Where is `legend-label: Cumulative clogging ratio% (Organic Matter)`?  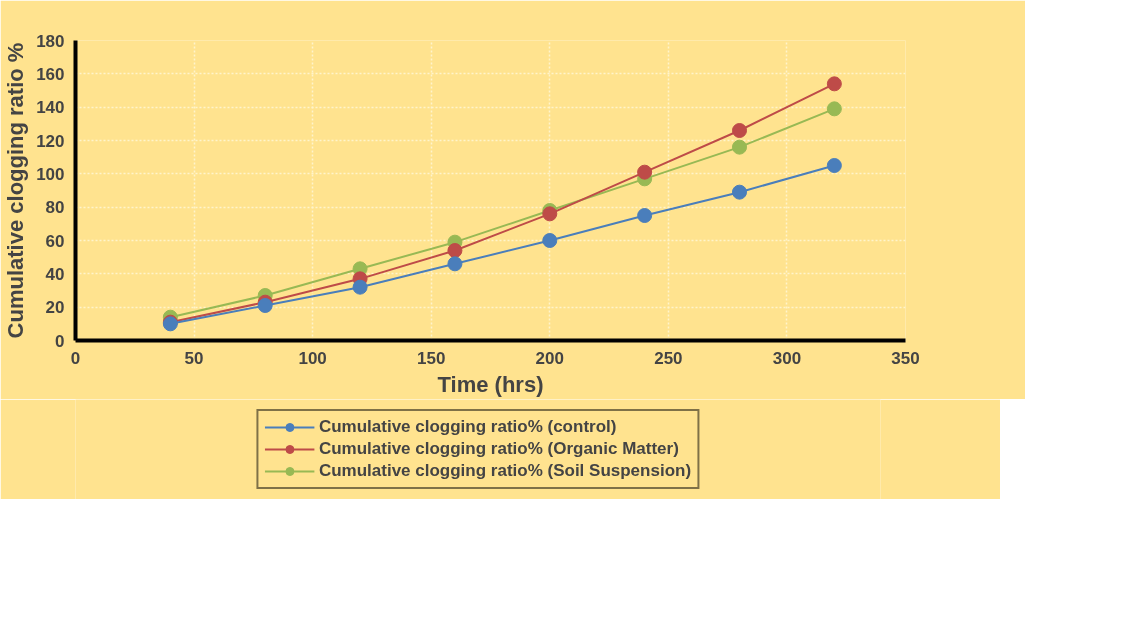
legend-label: Cumulative clogging ratio% (Organic Matter) is located at coordinates (498, 449).